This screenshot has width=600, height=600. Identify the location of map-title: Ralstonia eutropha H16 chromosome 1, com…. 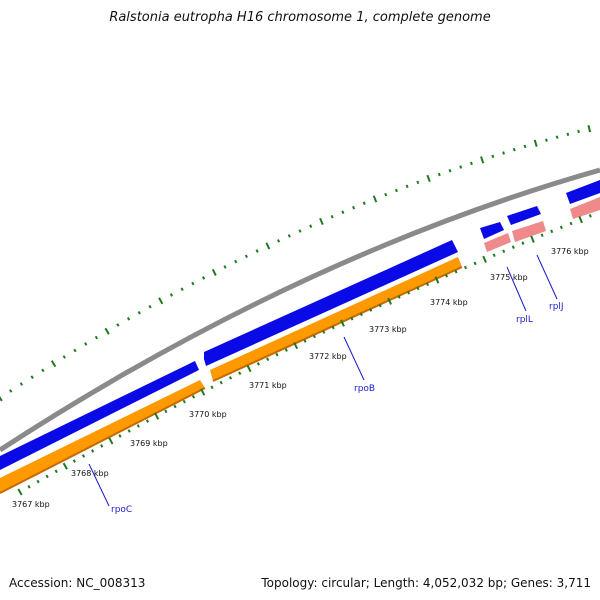
(300, 17).